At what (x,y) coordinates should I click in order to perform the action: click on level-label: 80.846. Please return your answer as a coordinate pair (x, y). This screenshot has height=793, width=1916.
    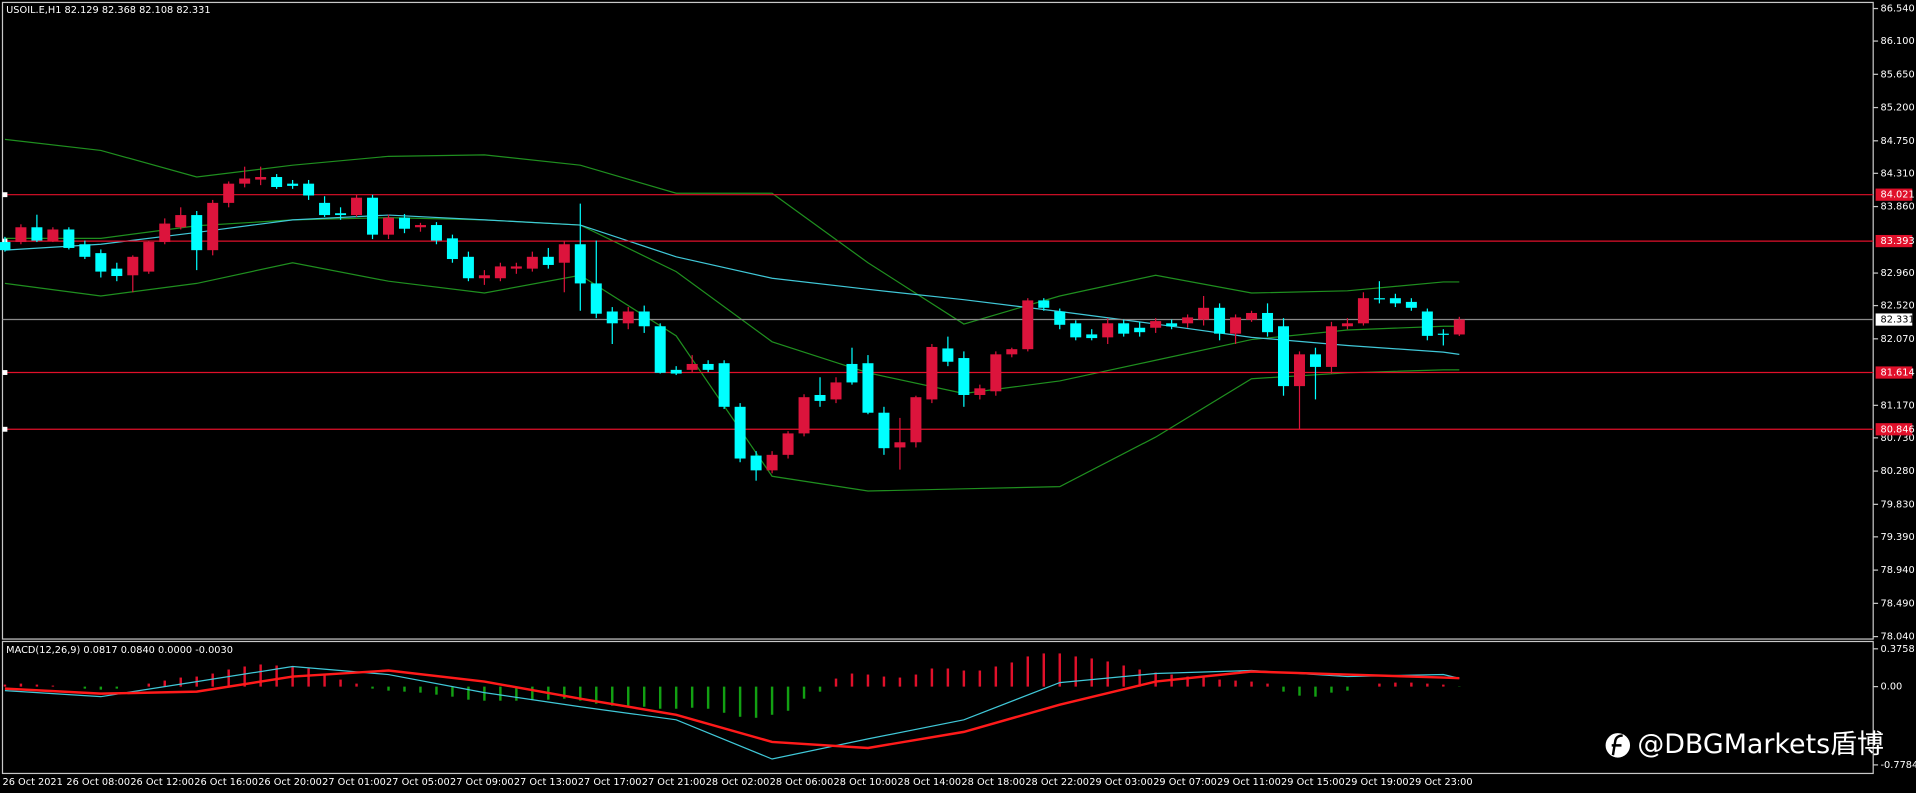
    Looking at the image, I should click on (1898, 429).